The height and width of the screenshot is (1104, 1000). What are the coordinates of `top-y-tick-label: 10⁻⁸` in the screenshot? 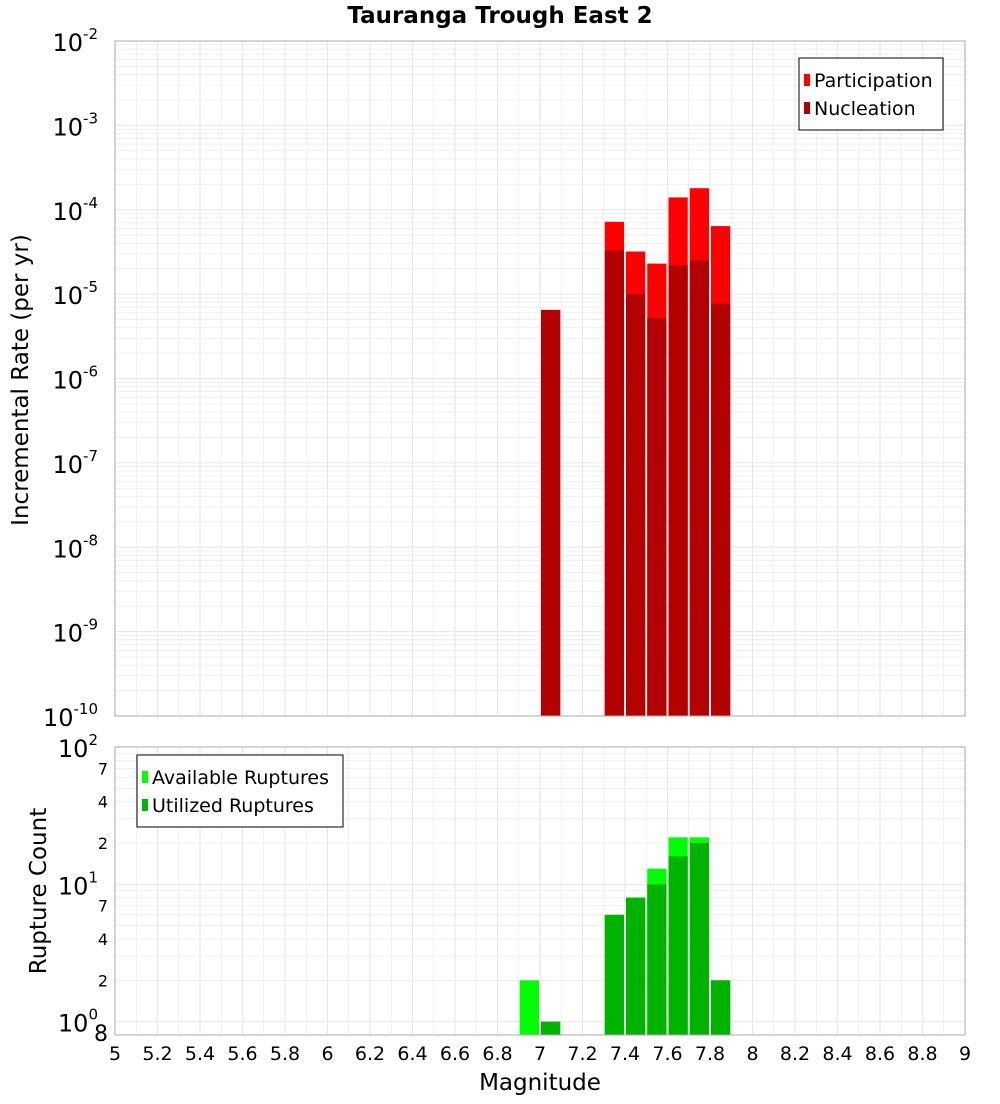 It's located at (75, 547).